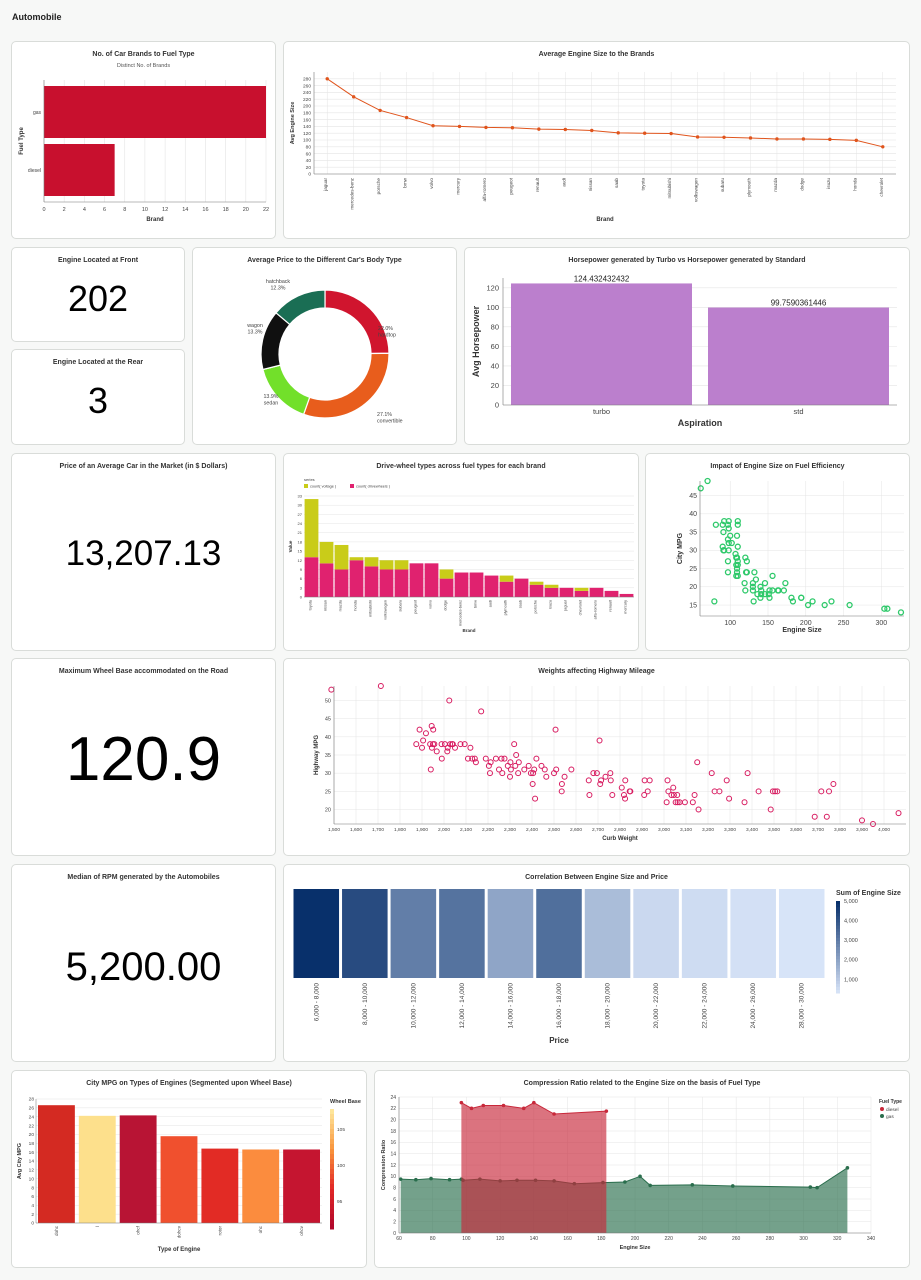 Image resolution: width=921 pixels, height=1280 pixels. Describe the element at coordinates (384, 415) in the screenshot. I see `slice-percent: 27.1%` at that location.